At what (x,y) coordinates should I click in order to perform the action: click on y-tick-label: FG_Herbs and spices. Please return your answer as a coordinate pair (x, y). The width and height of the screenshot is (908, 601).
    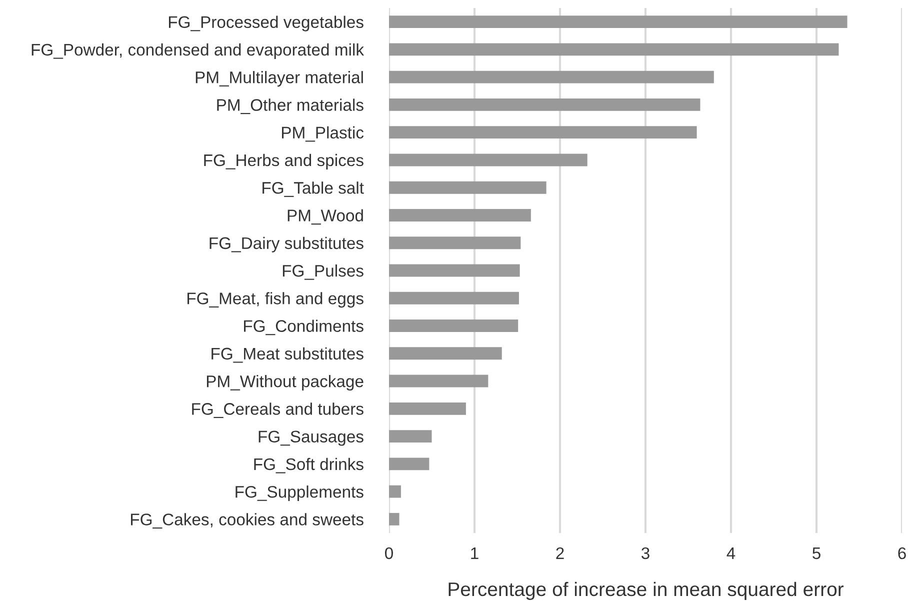
    Looking at the image, I should click on (284, 162).